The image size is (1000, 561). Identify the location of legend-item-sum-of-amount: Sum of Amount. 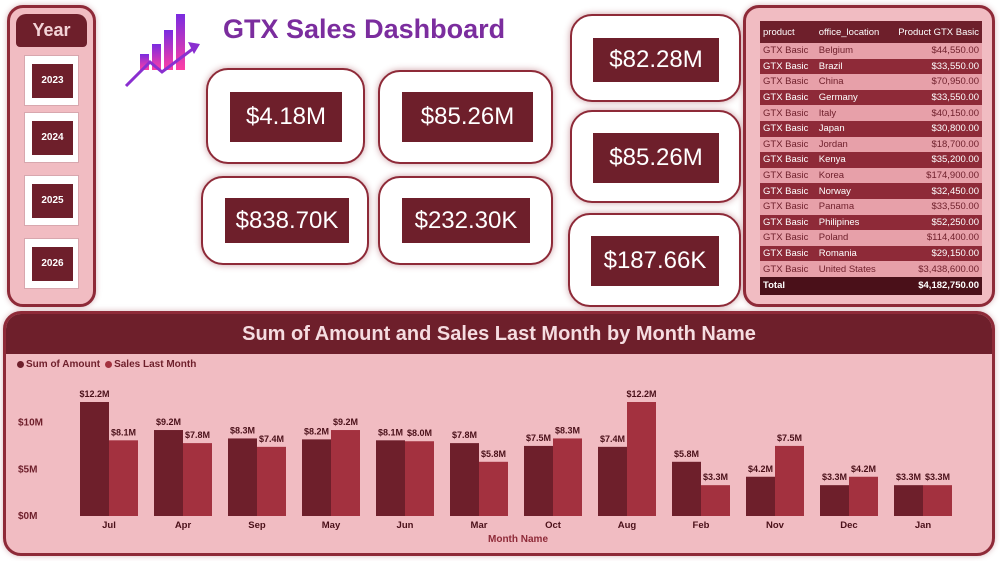
(58, 364).